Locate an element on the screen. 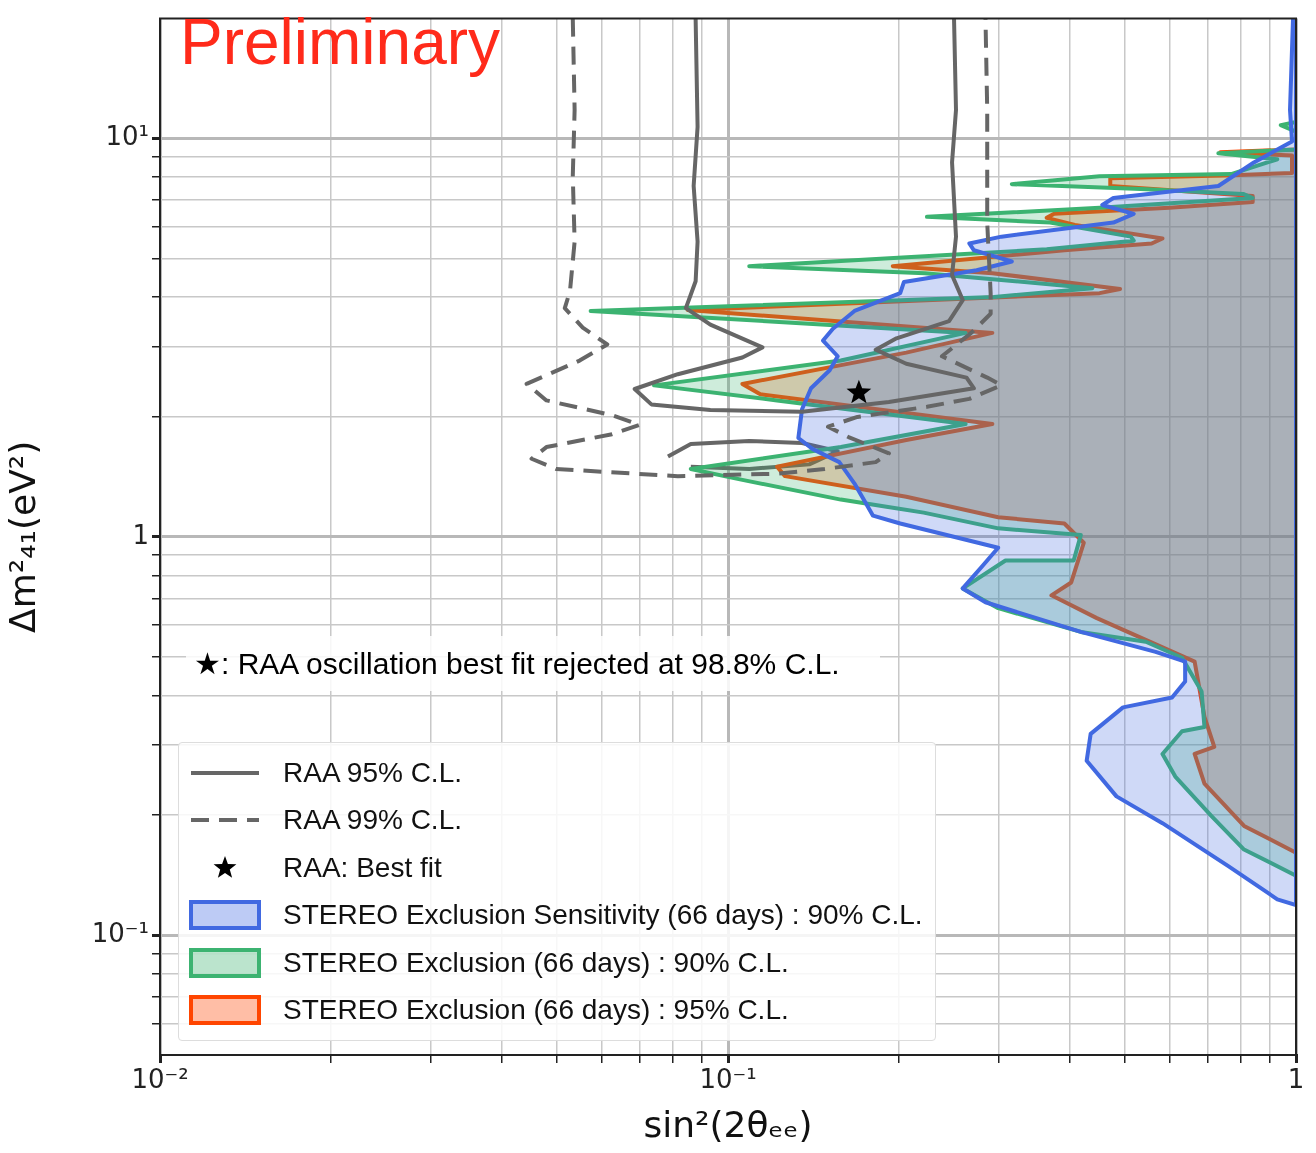 The width and height of the screenshot is (1316, 1153). x-tick-label: 1 is located at coordinates (1296, 1079).